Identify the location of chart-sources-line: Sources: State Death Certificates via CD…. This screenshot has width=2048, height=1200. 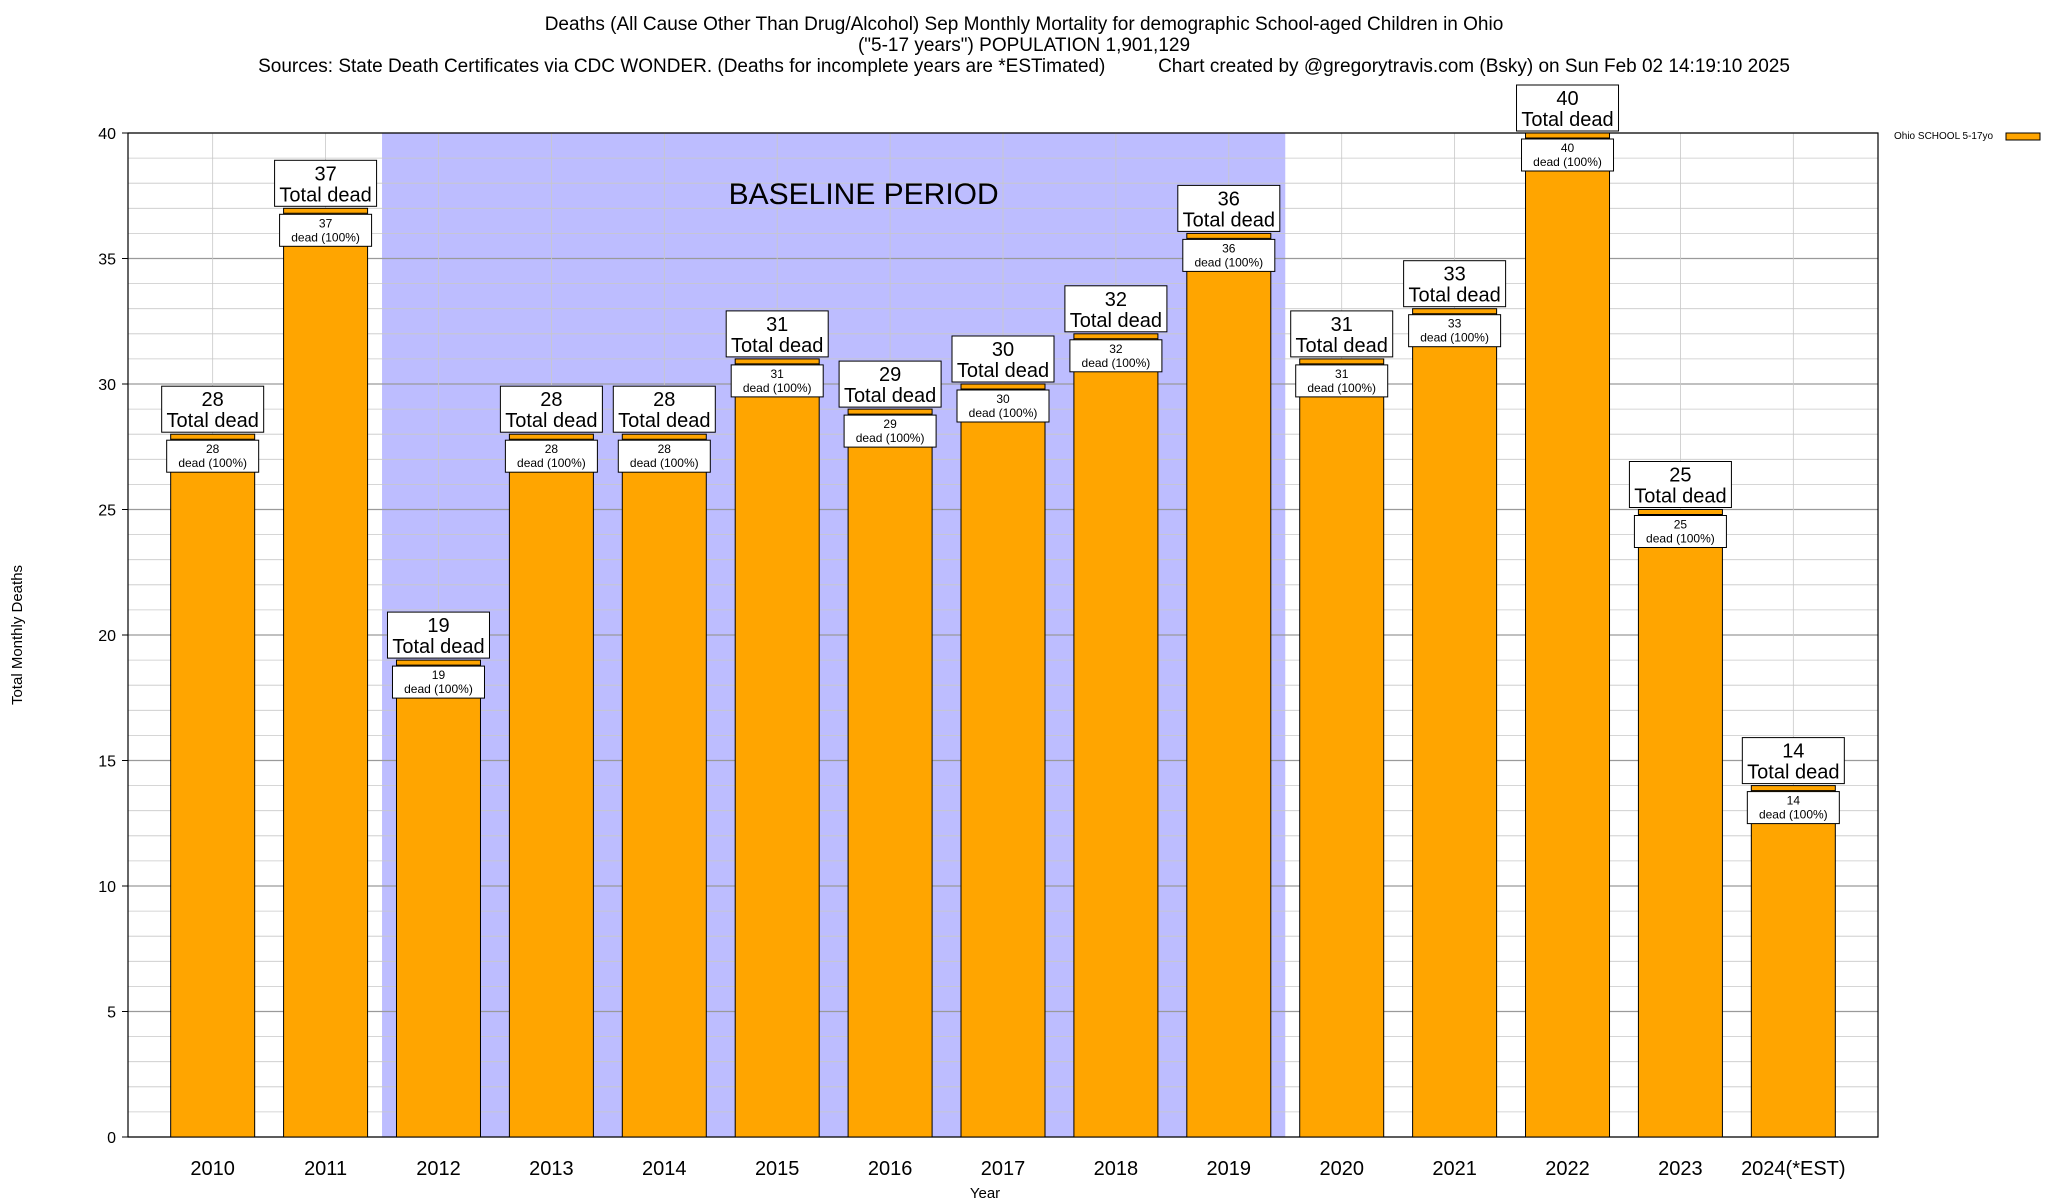
(1024, 66).